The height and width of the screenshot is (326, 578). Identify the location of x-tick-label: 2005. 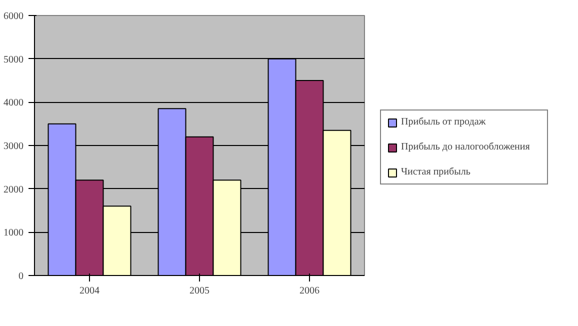
(200, 291).